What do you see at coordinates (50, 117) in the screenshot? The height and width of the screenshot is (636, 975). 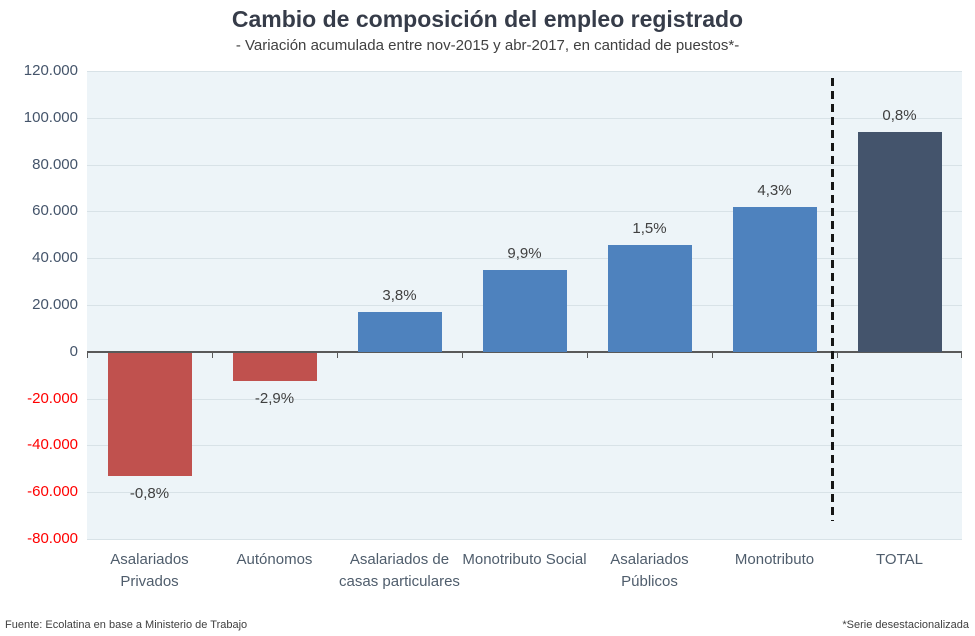 I see `y-tick-label: 100.000` at bounding box center [50, 117].